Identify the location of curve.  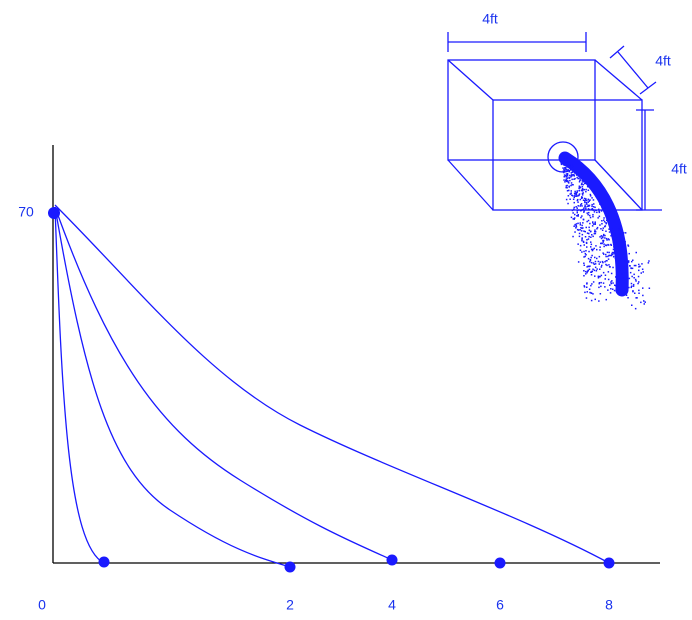
(79, 385).